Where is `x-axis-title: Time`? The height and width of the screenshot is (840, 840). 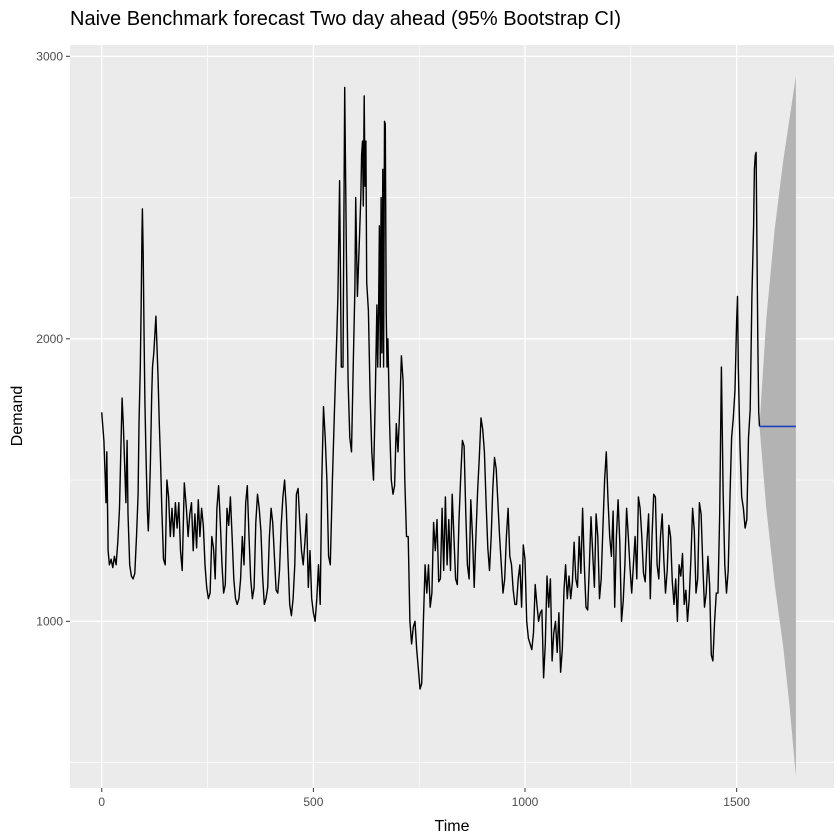
x-axis-title: Time is located at coordinates (452, 826).